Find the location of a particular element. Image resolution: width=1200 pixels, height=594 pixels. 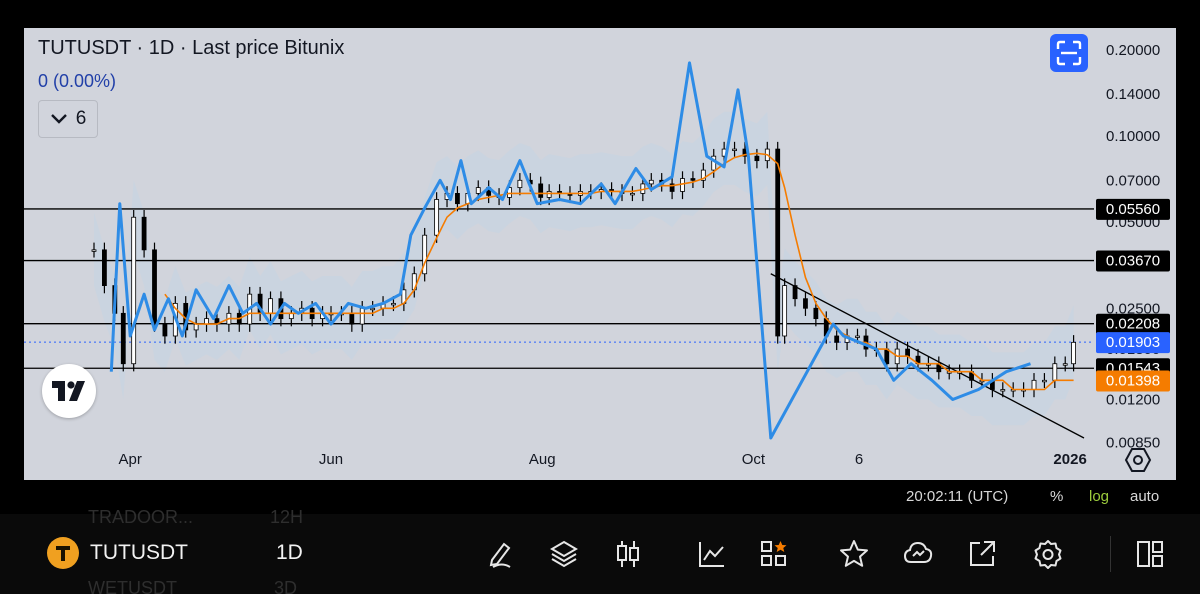

price-label-1: 0.03670 is located at coordinates (1133, 261).